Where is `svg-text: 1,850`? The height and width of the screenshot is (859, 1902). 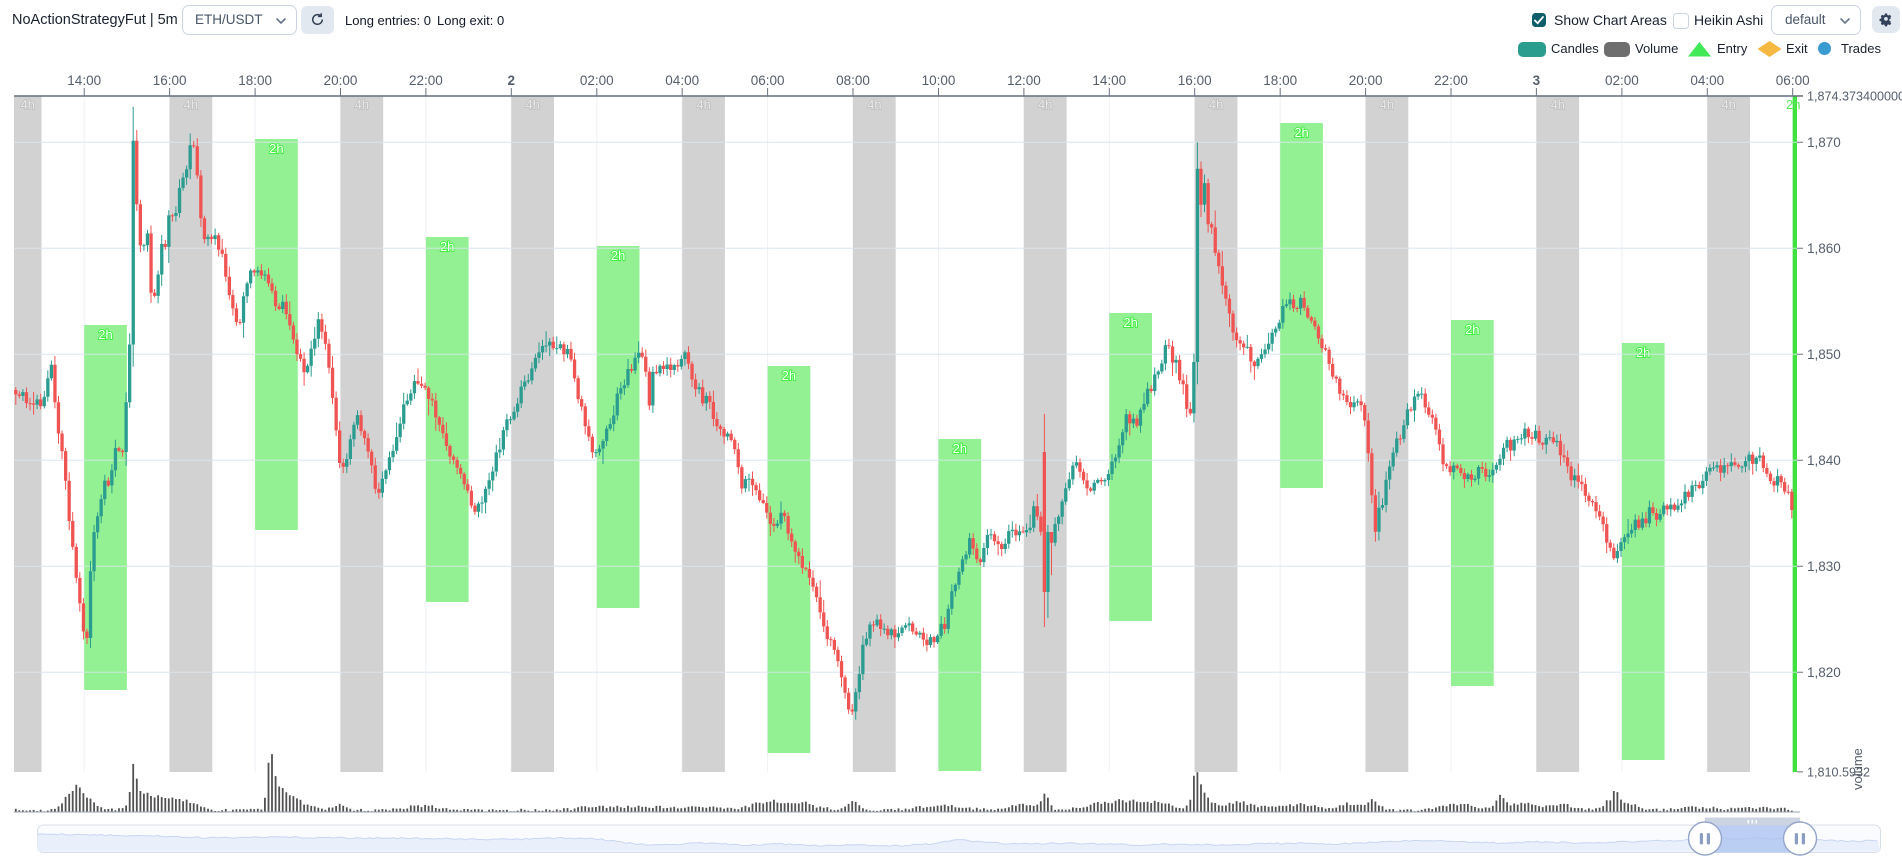
svg-text: 1,850 is located at coordinates (1824, 354).